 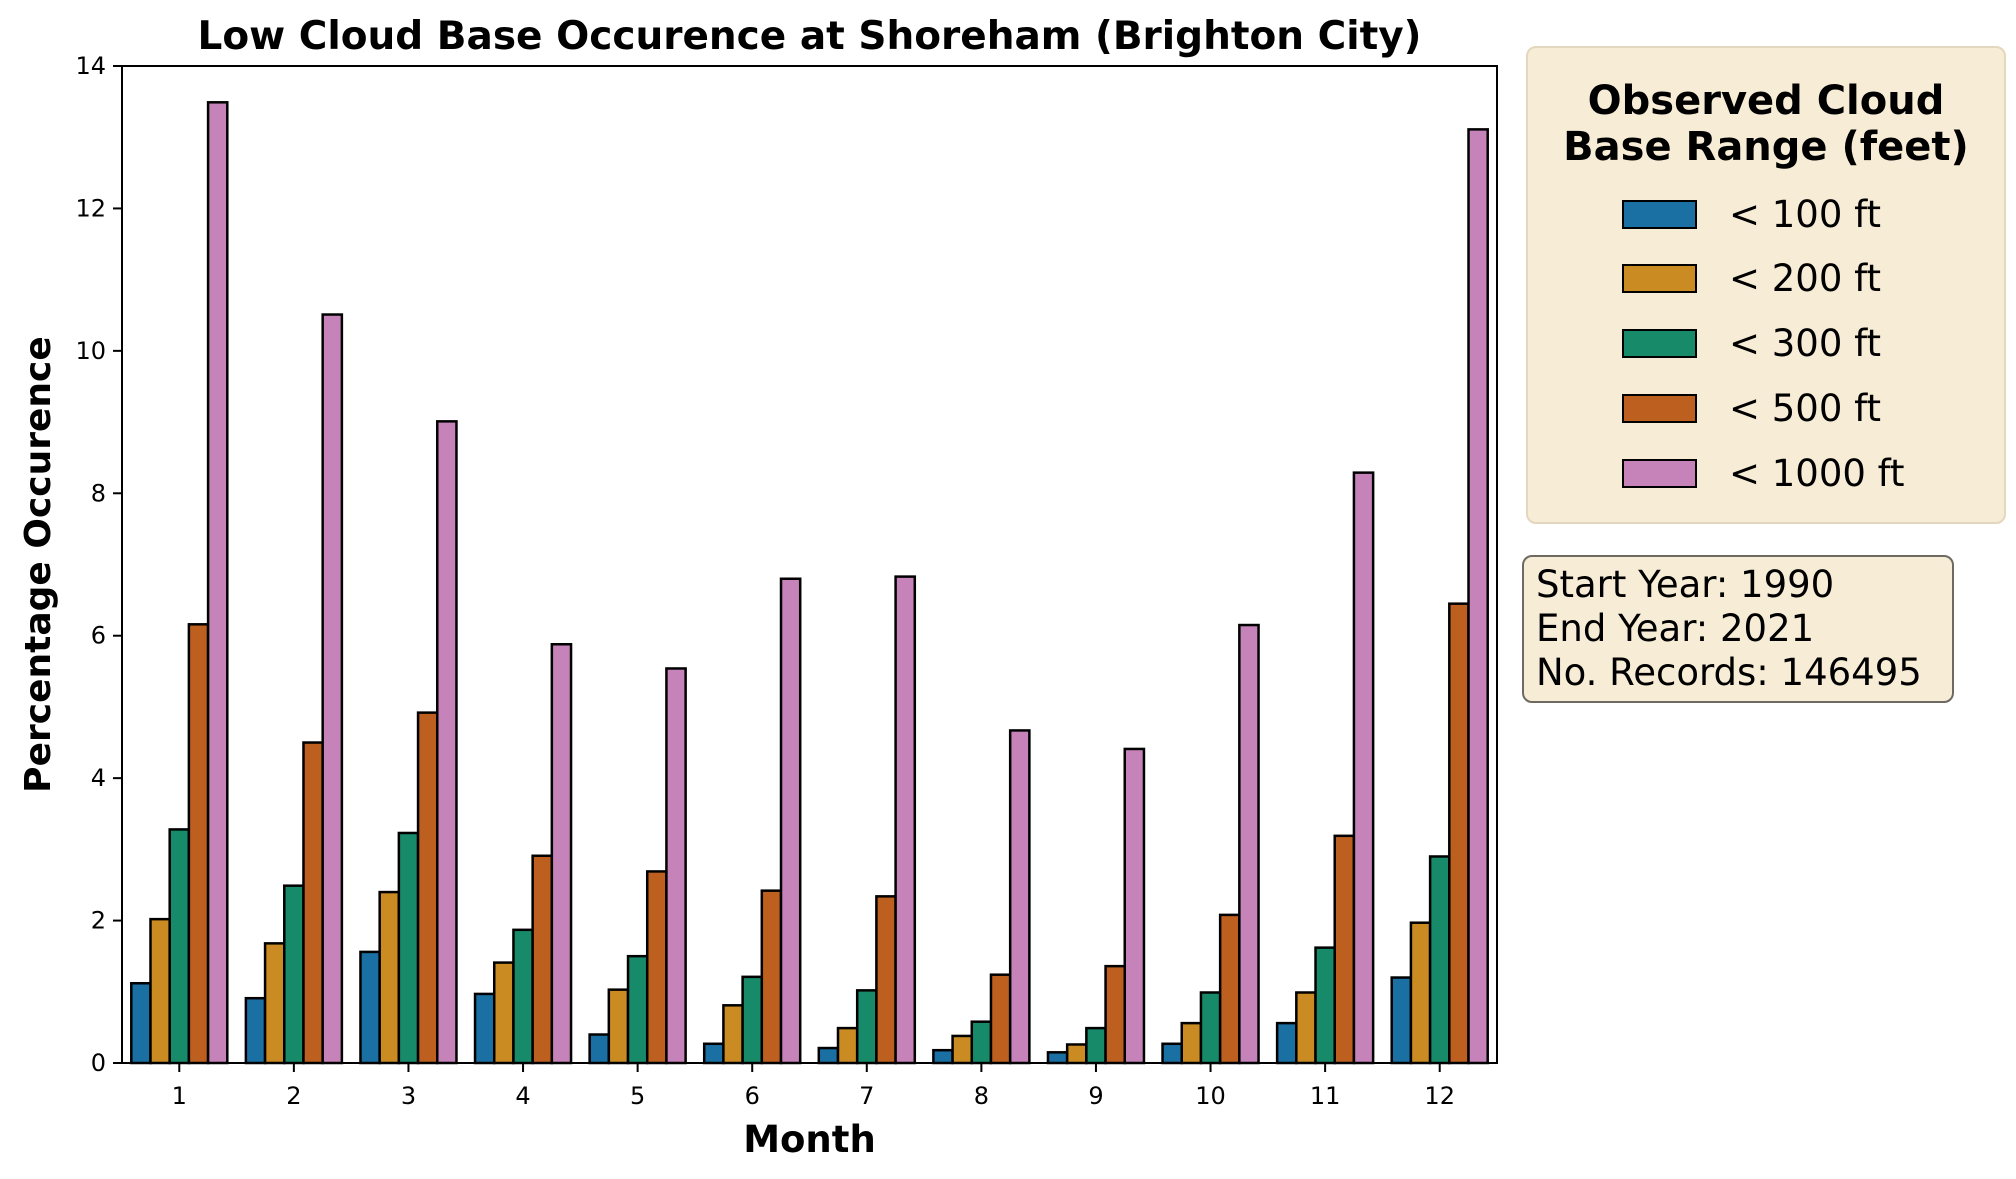 I want to click on y-tick-label: 2, so click(x=98, y=921).